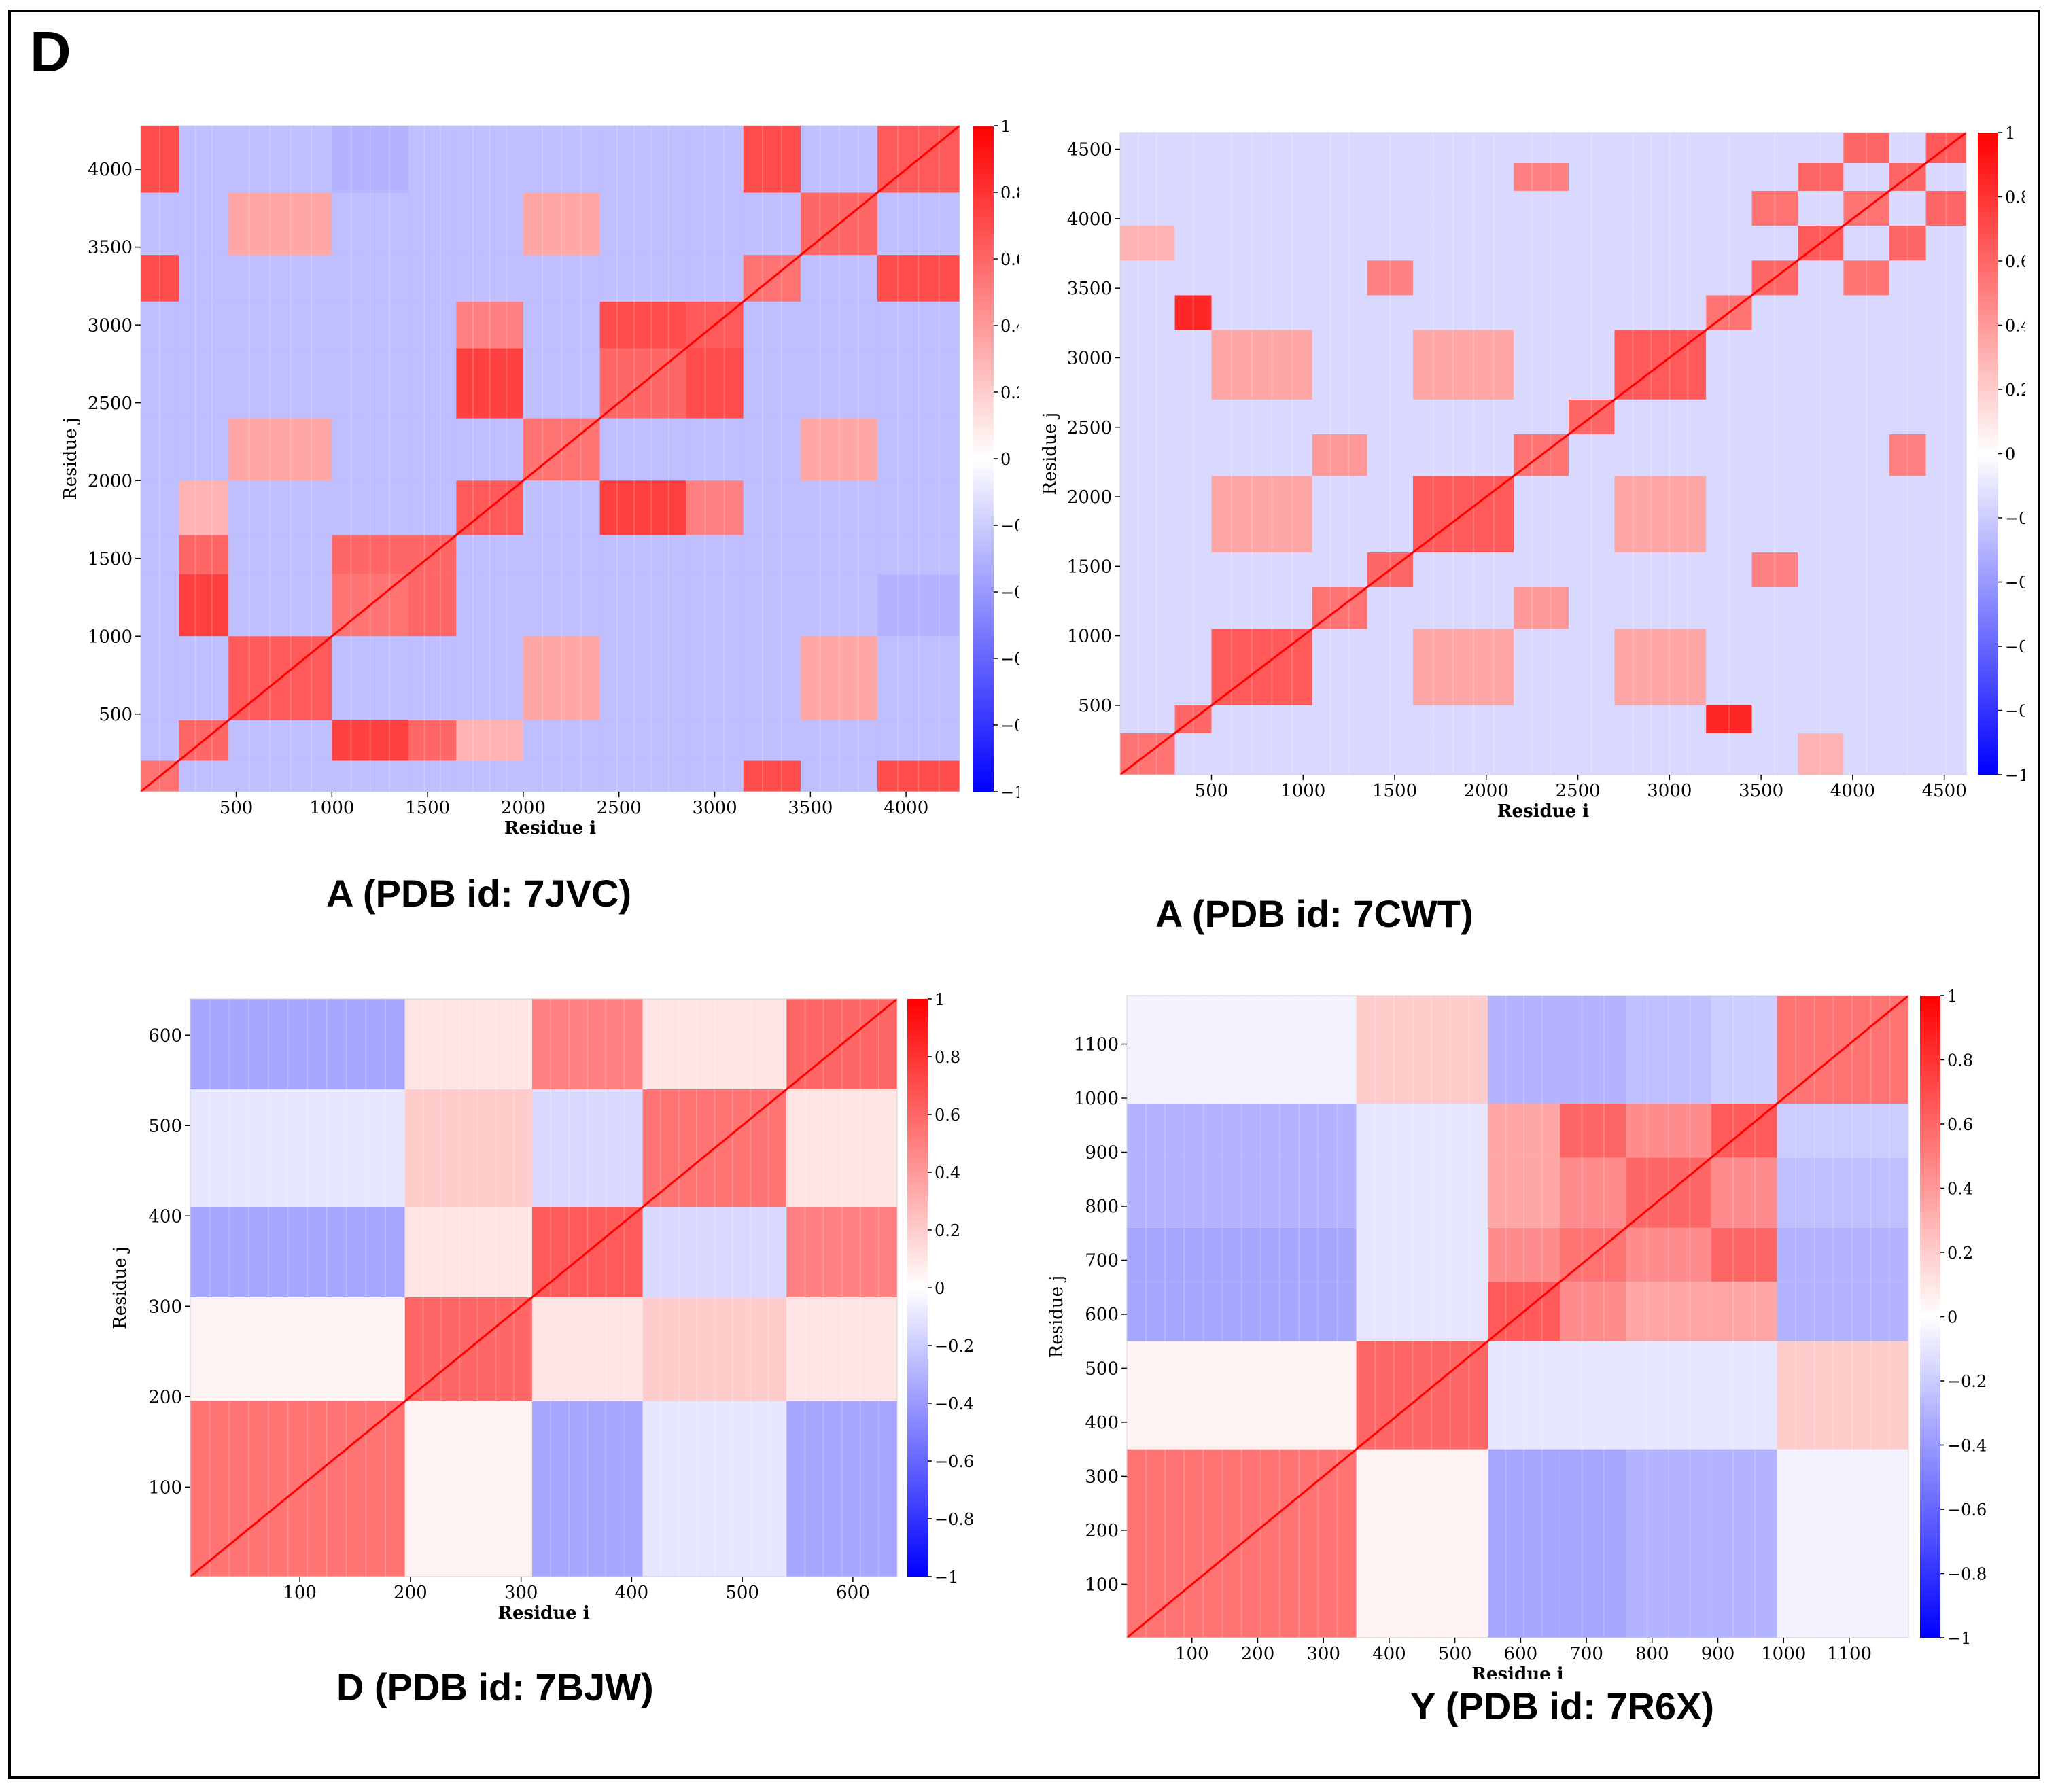  What do you see at coordinates (1517, 1316) in the screenshot?
I see `diagonal-line` at bounding box center [1517, 1316].